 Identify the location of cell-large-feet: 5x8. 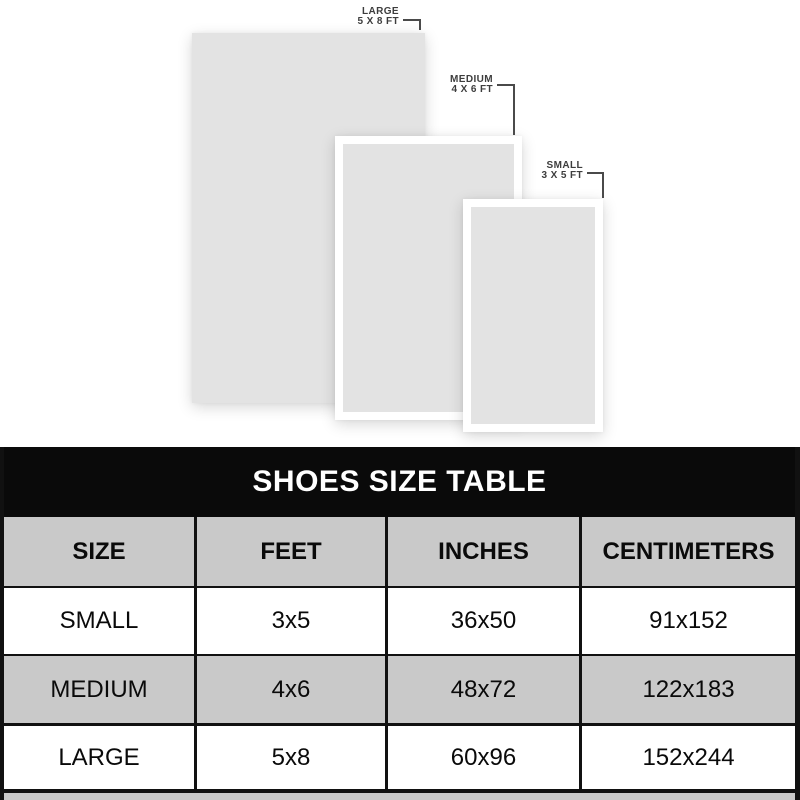
(292, 757).